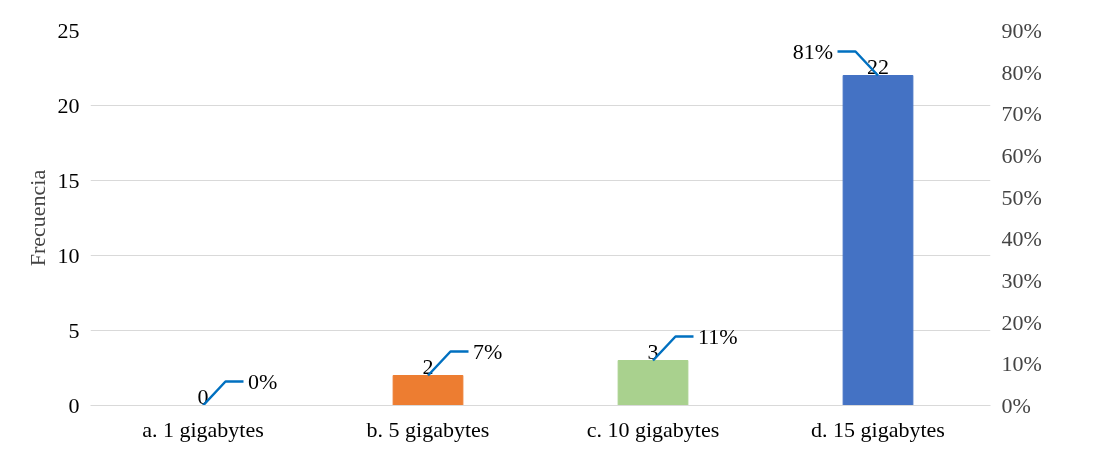 The width and height of the screenshot is (1100, 475). What do you see at coordinates (1021, 114) in the screenshot?
I see `y2-tick-label: 70%` at bounding box center [1021, 114].